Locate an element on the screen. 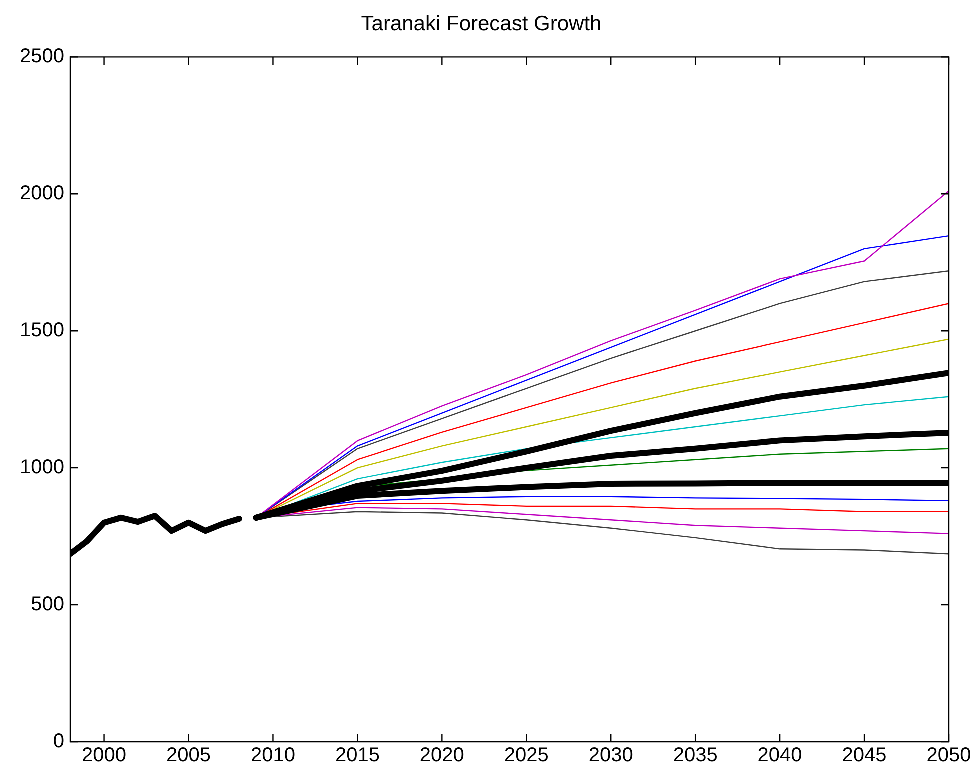  x-tick-label: 2050 is located at coordinates (949, 755).